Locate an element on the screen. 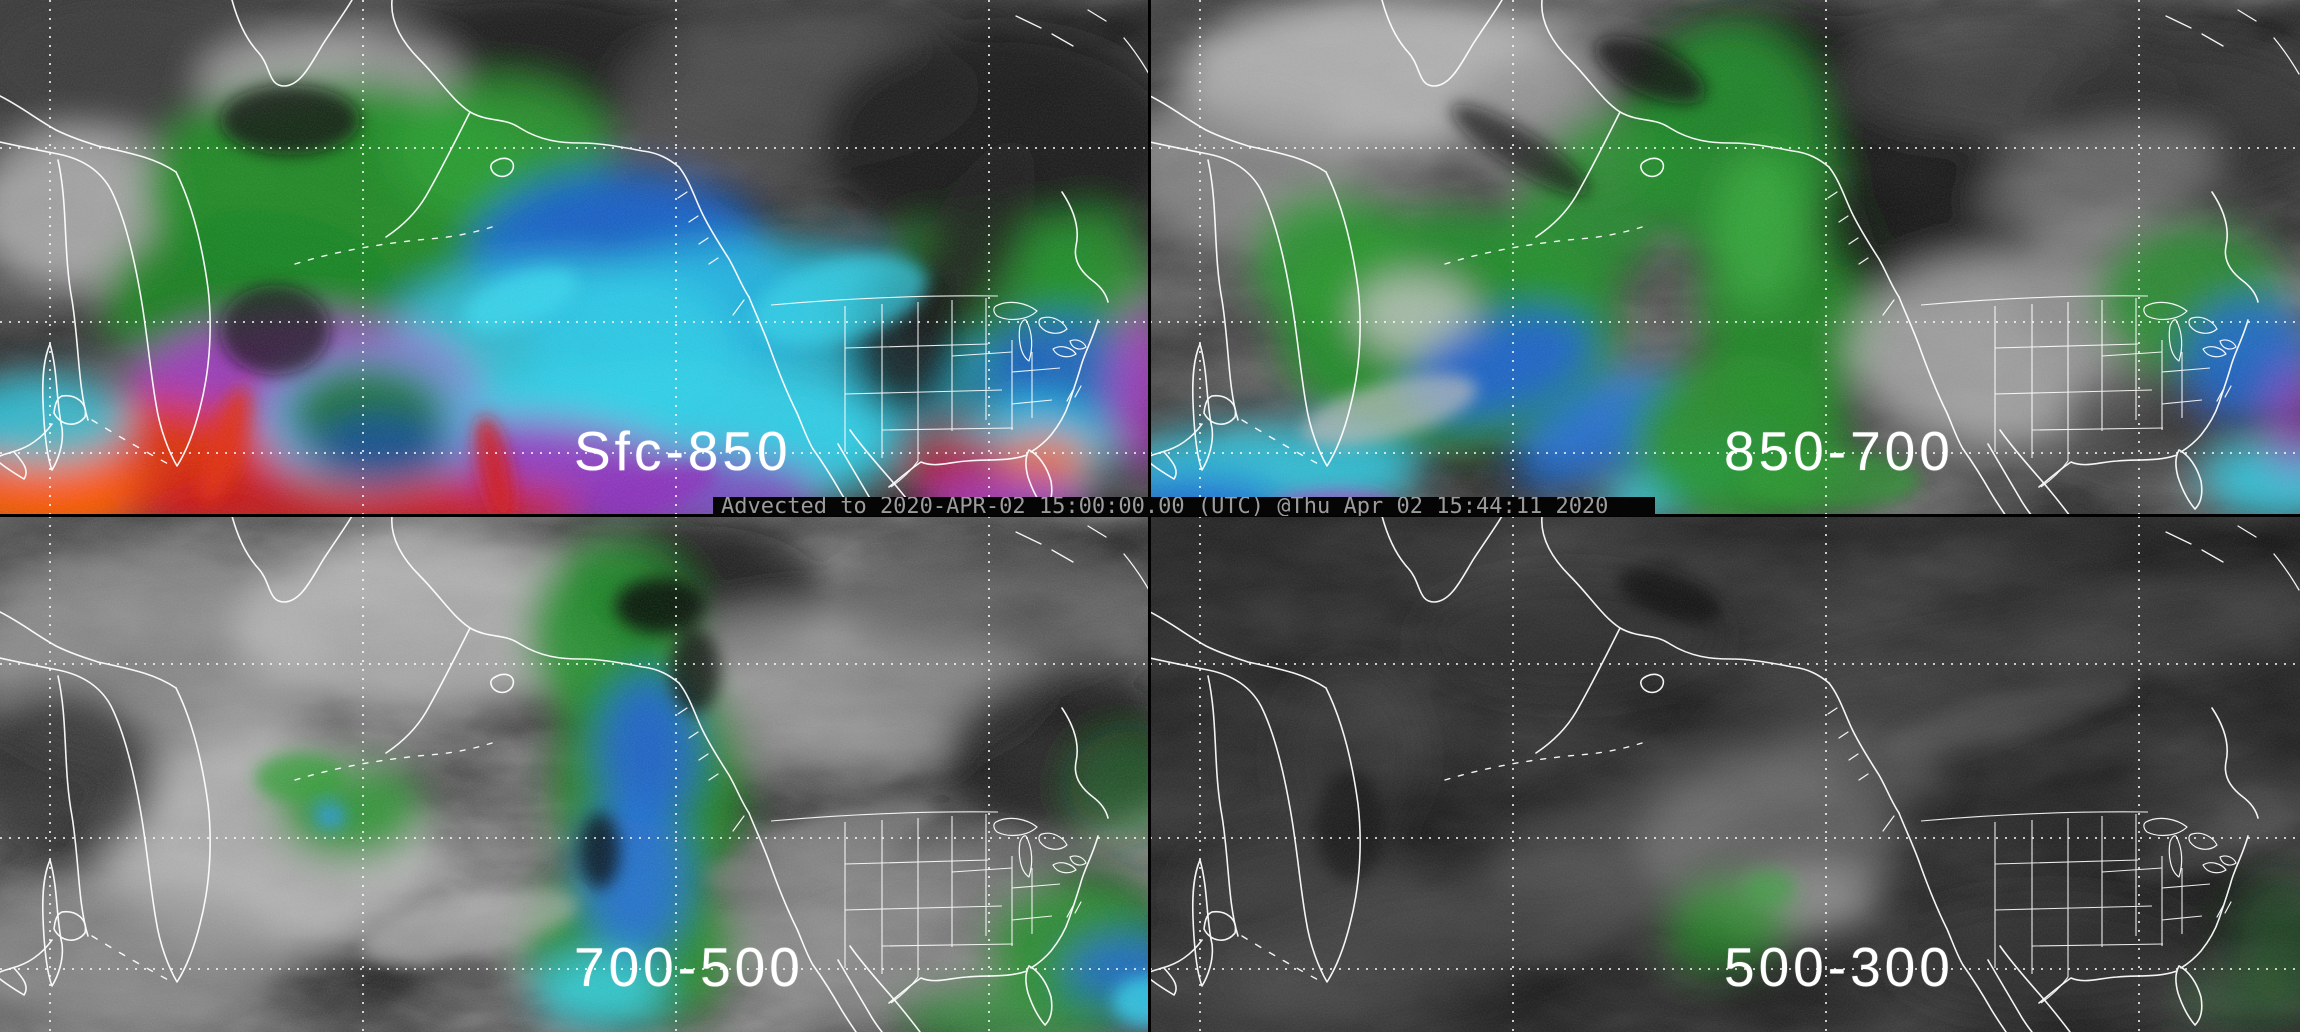  panel-label-500-300: 500-300 is located at coordinates (1839, 967).